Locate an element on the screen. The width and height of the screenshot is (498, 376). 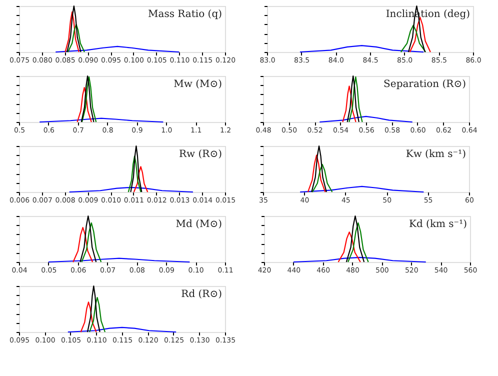
chart-title: Kw (km s⁻¹) is located at coordinates (436, 154).